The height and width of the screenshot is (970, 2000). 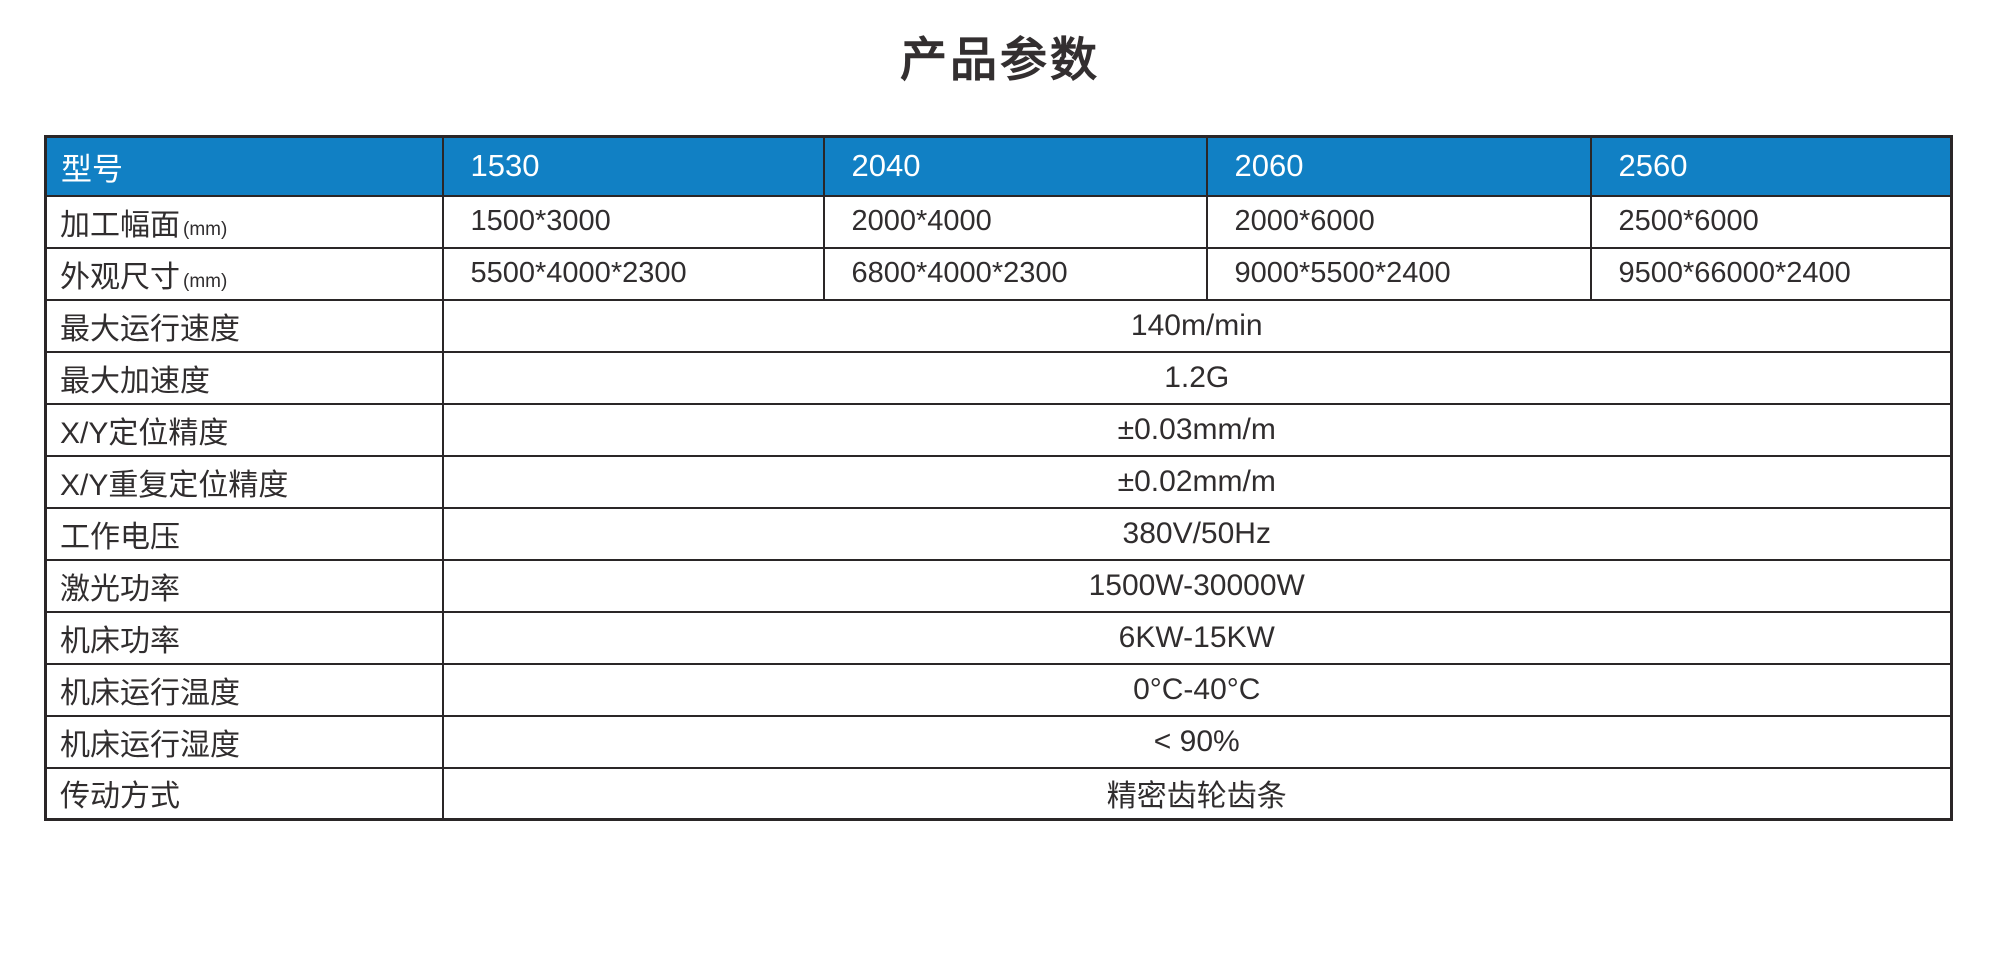 I want to click on row-label: 最大加速度, so click(x=244, y=377).